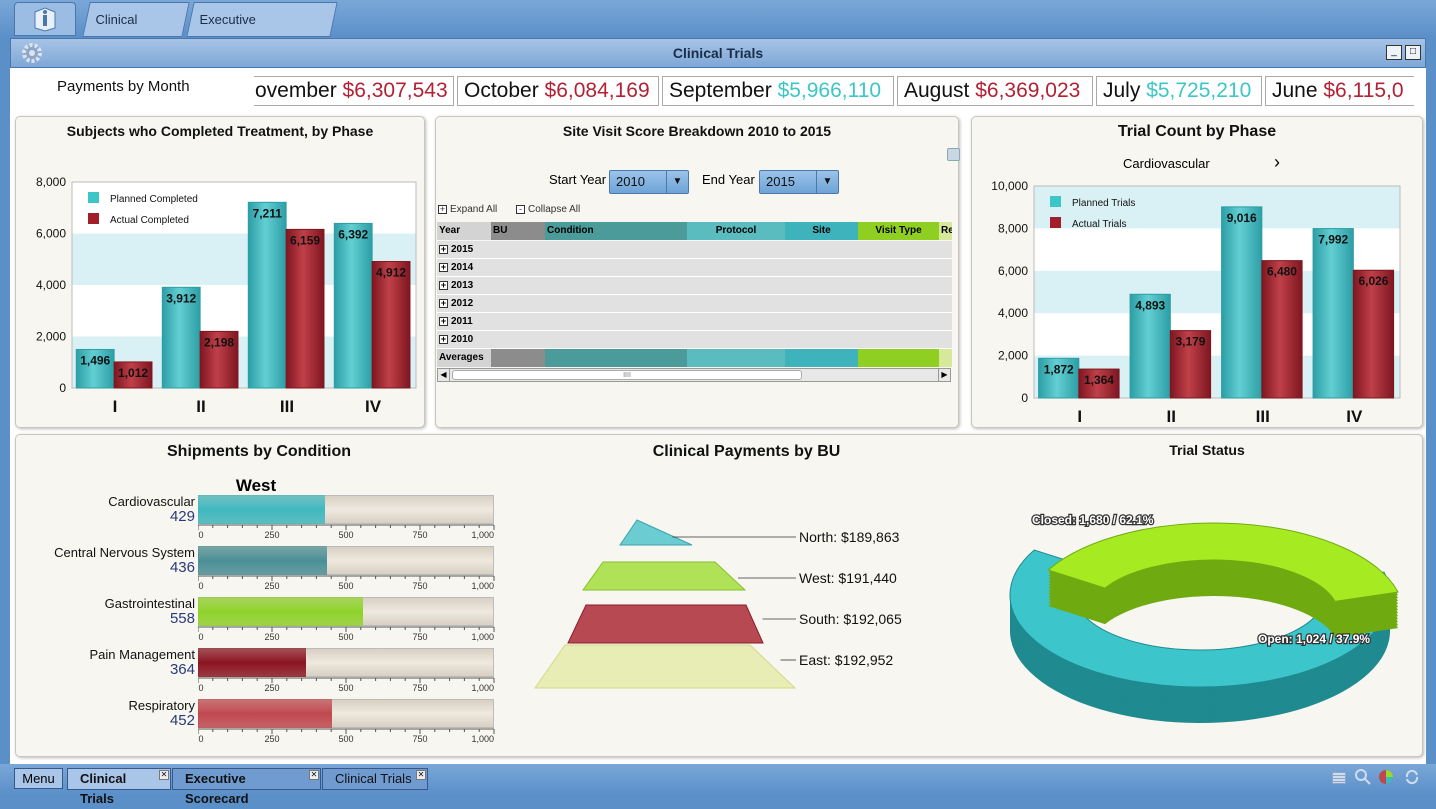  Describe the element at coordinates (694, 250) in the screenshot. I see `grid-row-year: +2015` at that location.